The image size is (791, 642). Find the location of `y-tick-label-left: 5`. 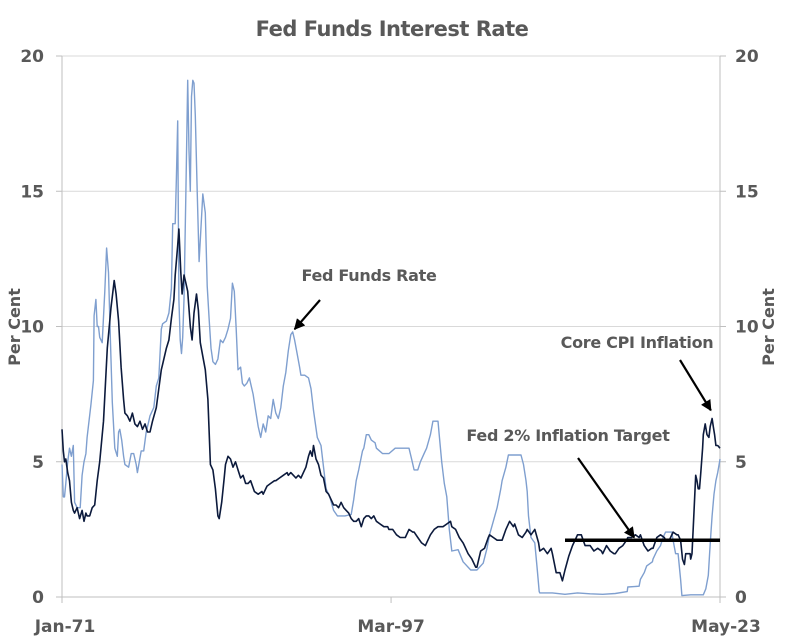

y-tick-label-left: 5 is located at coordinates (38, 463).